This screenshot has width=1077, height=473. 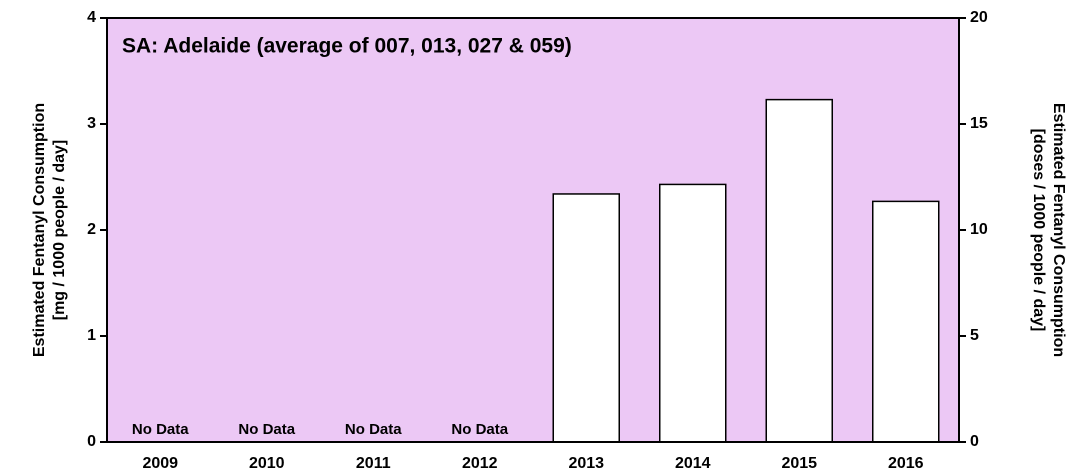 I want to click on y2-axis-title-line: Estimated Fentanyl Consumption, so click(x=1058, y=230).